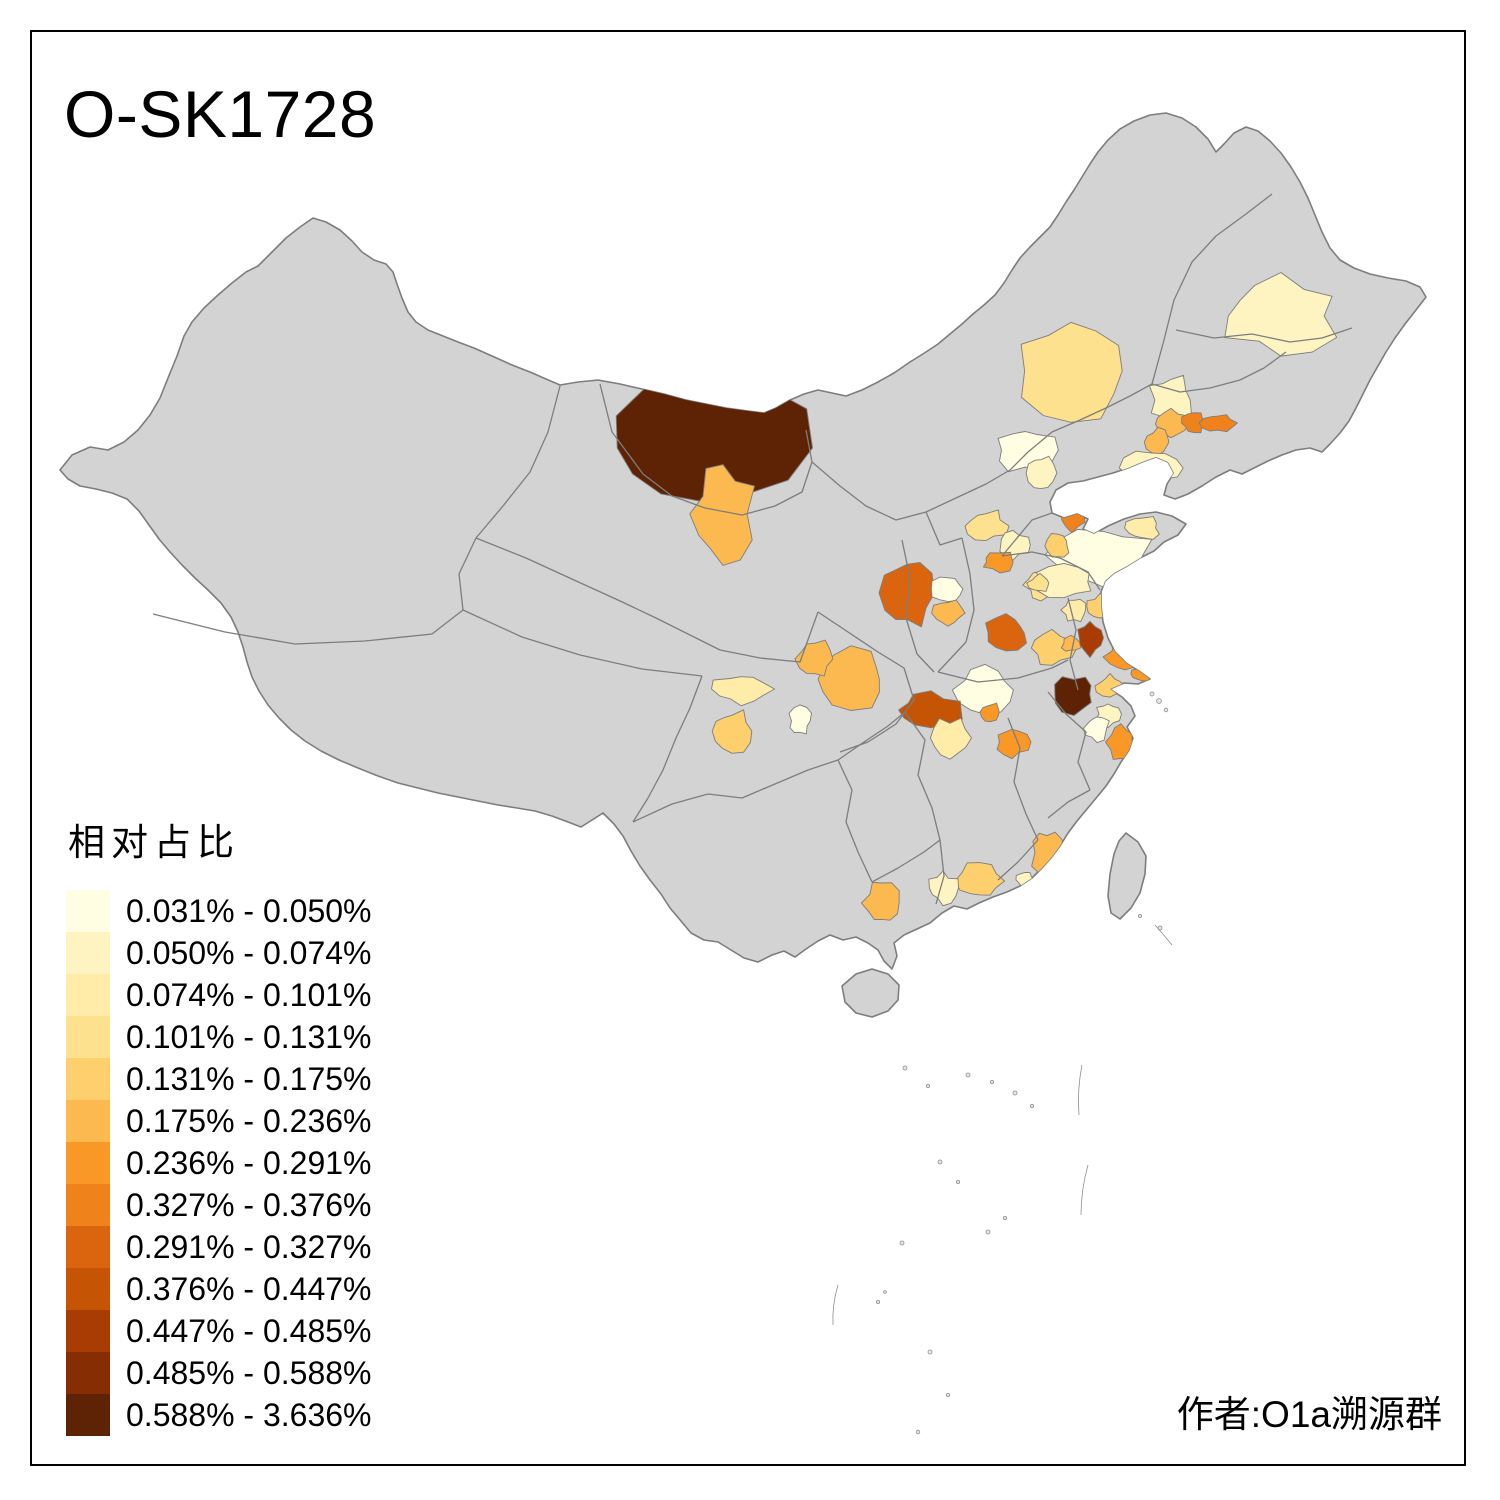 The height and width of the screenshot is (1500, 1500). What do you see at coordinates (249, 1162) in the screenshot?
I see `legend-label: 0.236% - 0.291%` at bounding box center [249, 1162].